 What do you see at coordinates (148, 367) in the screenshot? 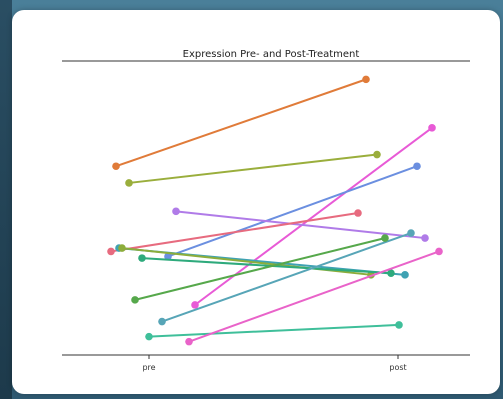
I see `x-tick-label-pre: pre` at bounding box center [148, 367].